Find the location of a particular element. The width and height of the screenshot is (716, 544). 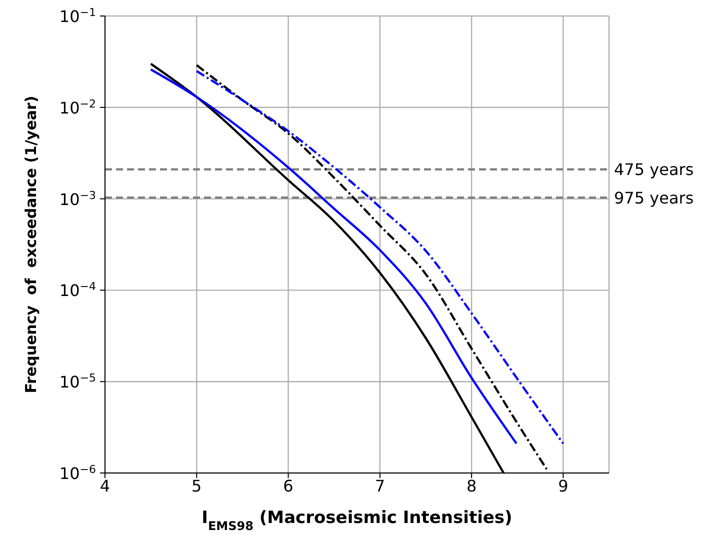

ref-line-label: 975 years is located at coordinates (654, 198).